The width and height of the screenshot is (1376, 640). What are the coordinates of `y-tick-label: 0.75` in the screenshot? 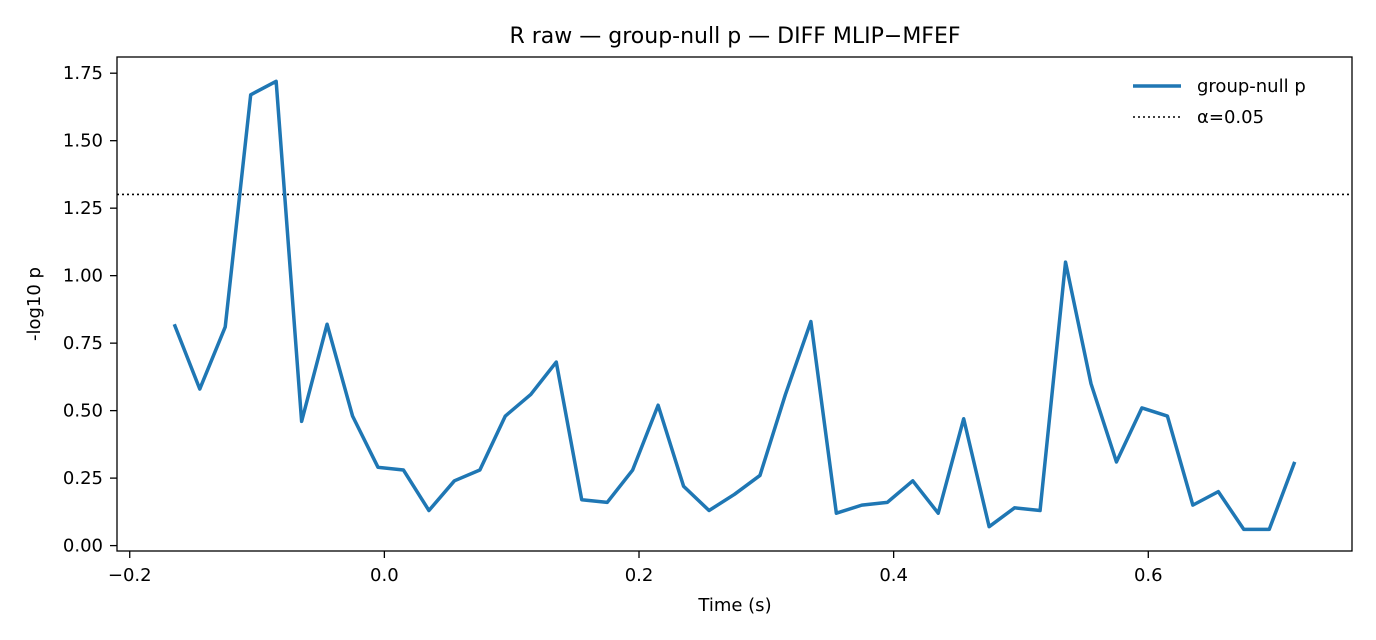 It's located at (83, 343).